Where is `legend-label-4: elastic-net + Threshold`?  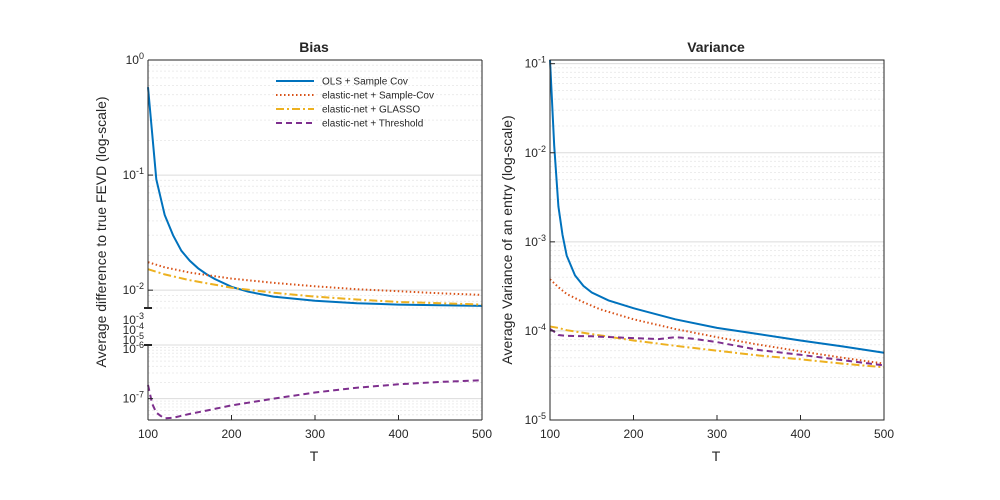
legend-label-4: elastic-net + Threshold is located at coordinates (372, 124).